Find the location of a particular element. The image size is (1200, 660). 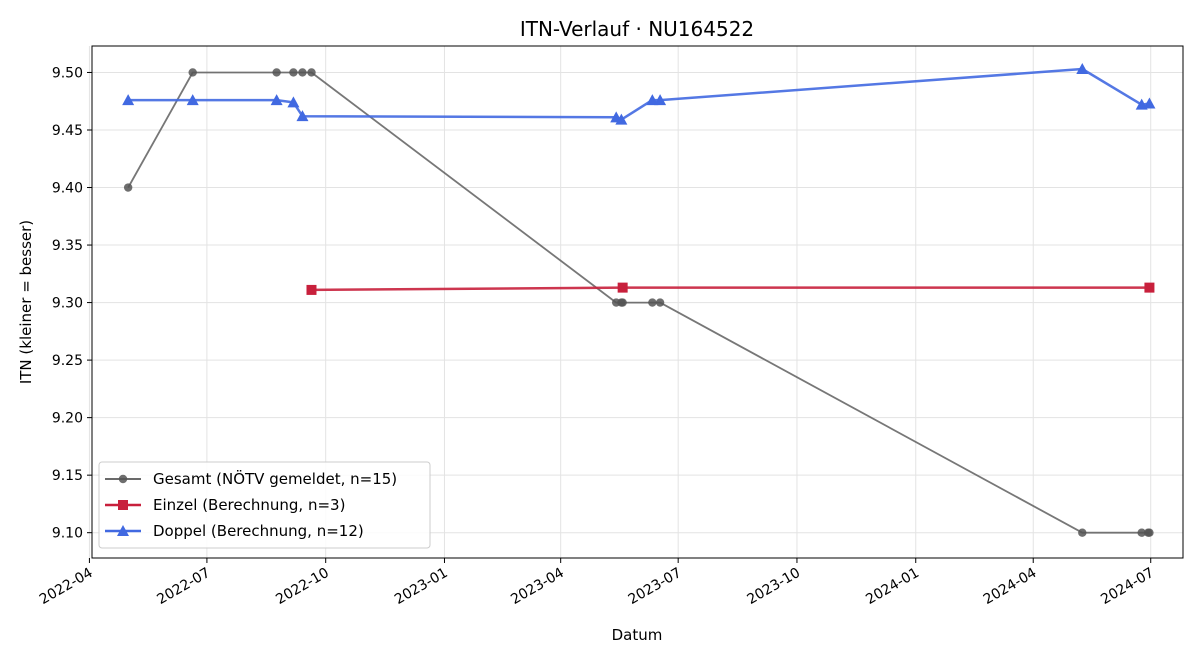

x-axis-label: Datum is located at coordinates (637, 635).